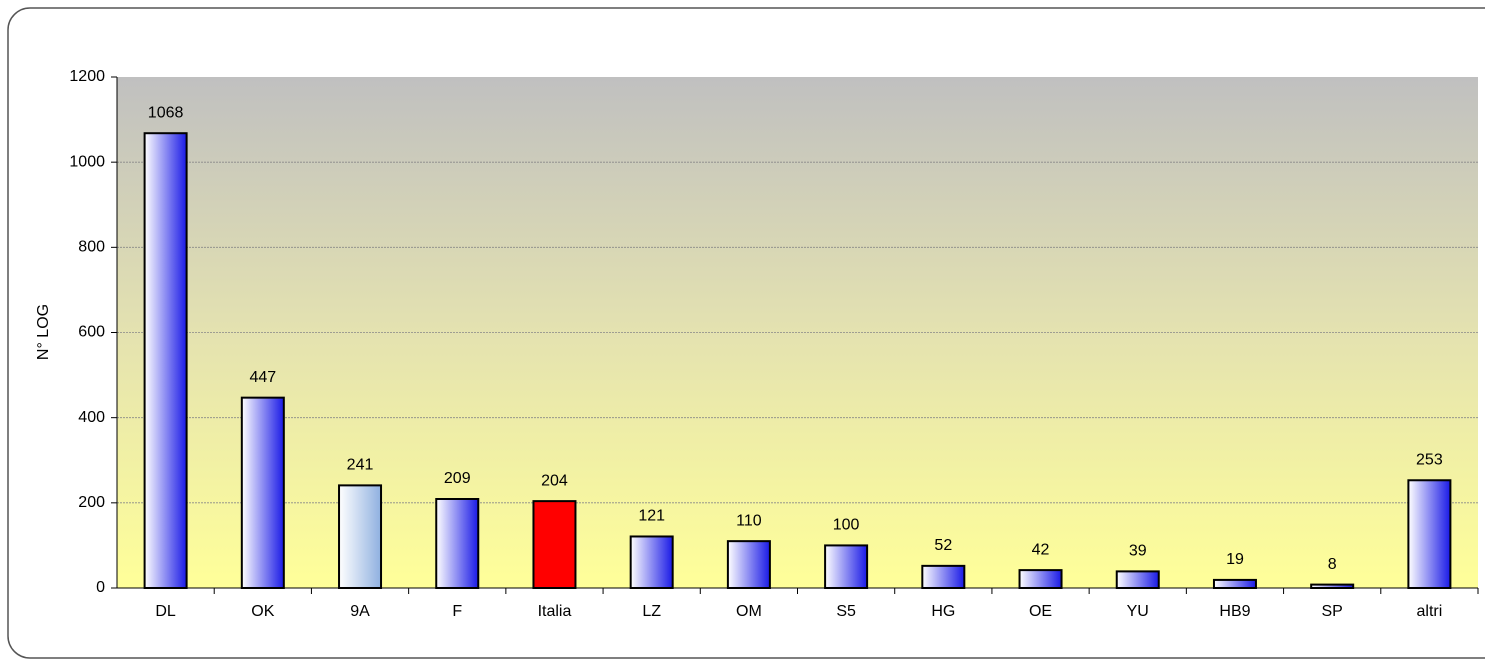 The width and height of the screenshot is (1485, 664). Describe the element at coordinates (846, 611) in the screenshot. I see `x-tick-label: S5` at that location.